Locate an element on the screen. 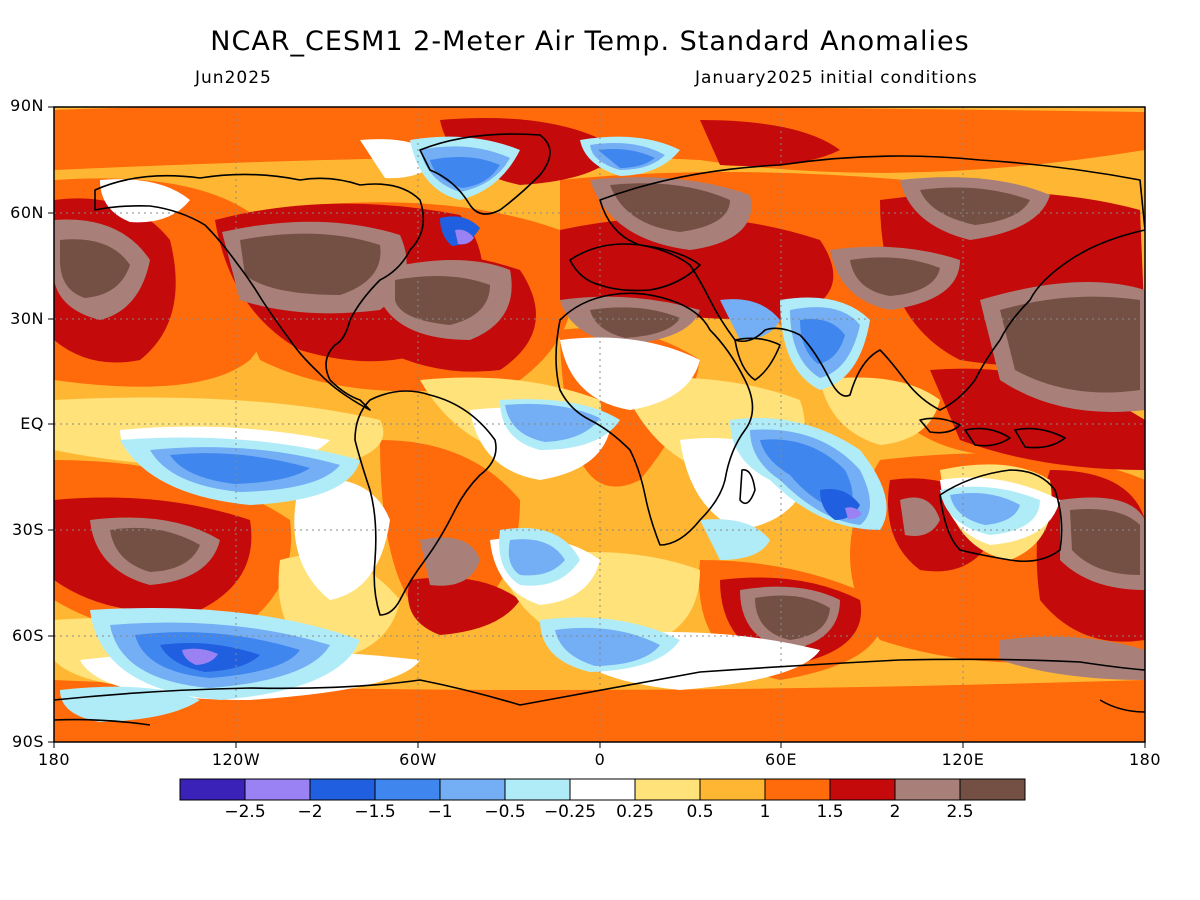 The image size is (1200, 900). lat-label-60n: 60N is located at coordinates (27, 212).